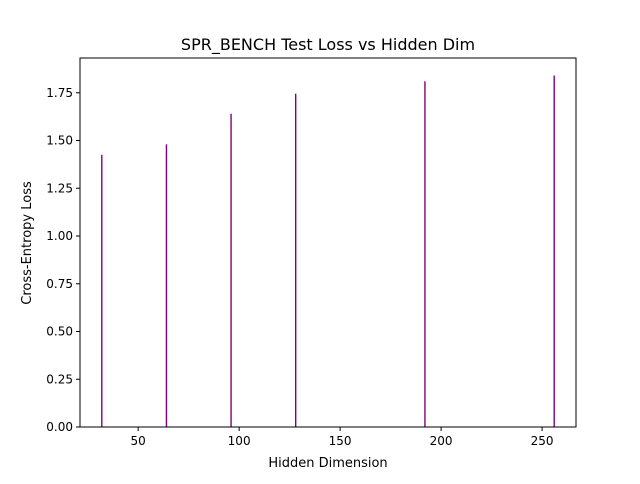  Describe the element at coordinates (59, 332) in the screenshot. I see `y-tick-label: 0.50` at that location.